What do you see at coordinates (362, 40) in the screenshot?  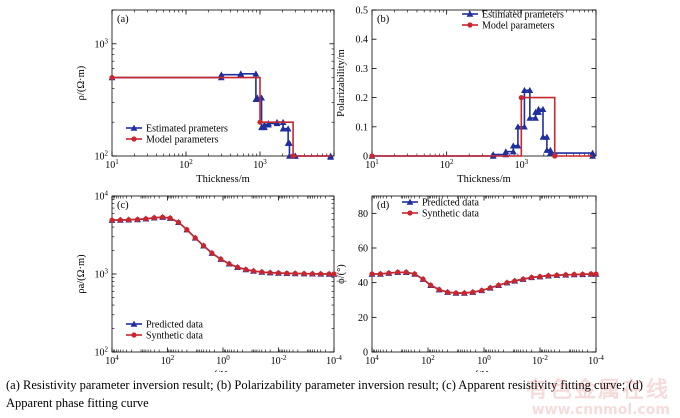 I see `y-tick-label: 0.4` at bounding box center [362, 40].